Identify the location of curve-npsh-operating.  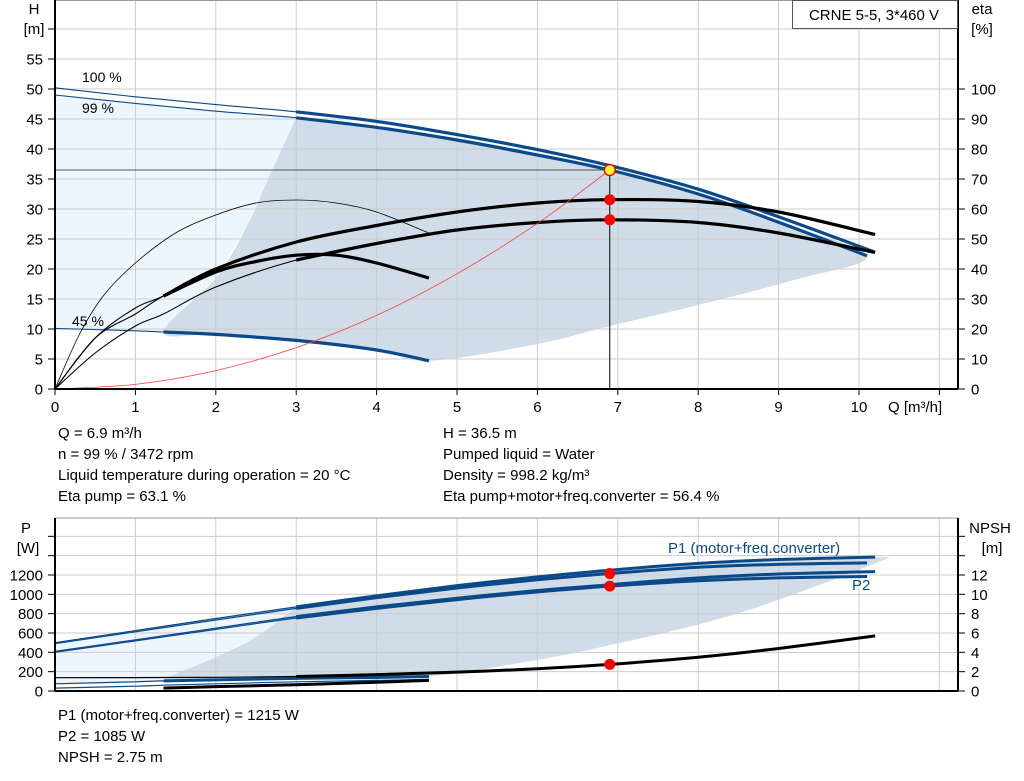
(586, 656).